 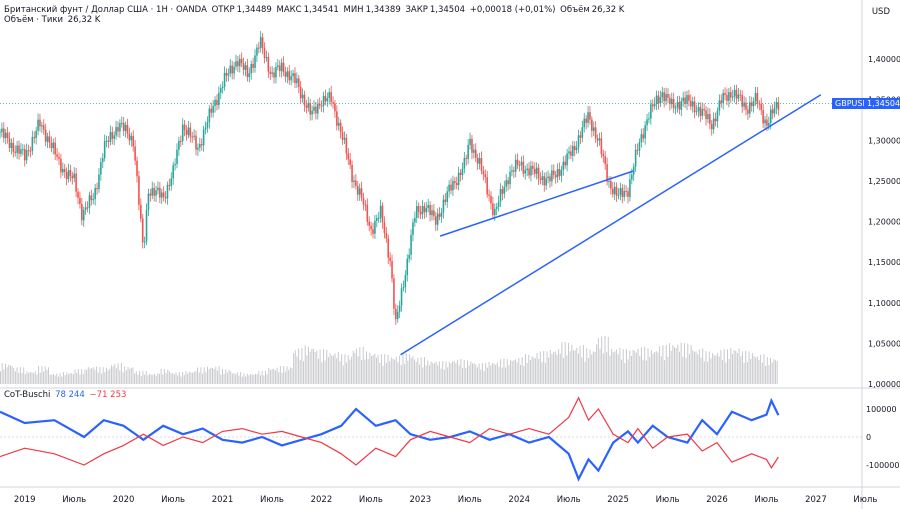 What do you see at coordinates (223, 500) in the screenshot?
I see `time-tick-label: 2021` at bounding box center [223, 500].